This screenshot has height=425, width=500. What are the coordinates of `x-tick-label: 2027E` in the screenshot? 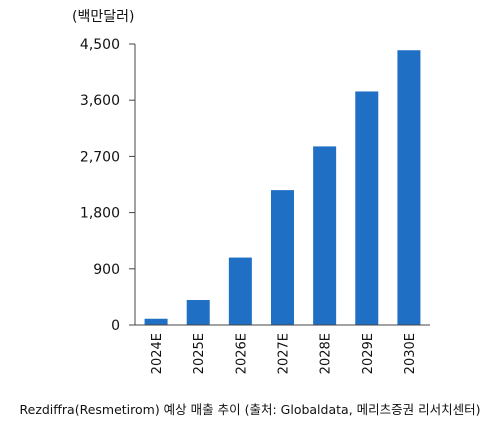 It's located at (284, 353).